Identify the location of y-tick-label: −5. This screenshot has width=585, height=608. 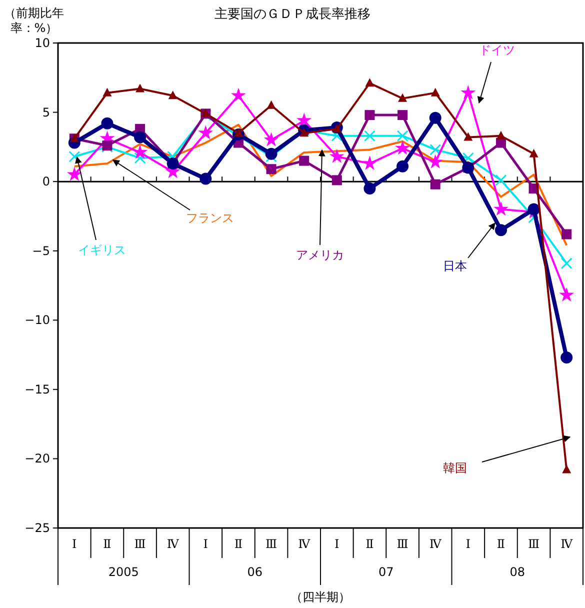
(41, 251).